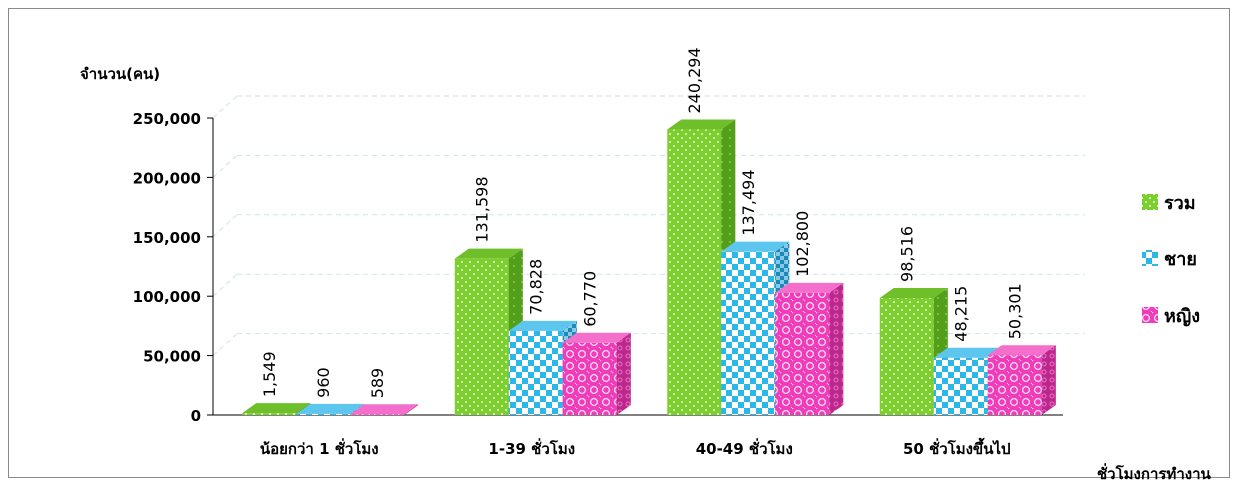 This screenshot has width=1239, height=486. Describe the element at coordinates (1015, 311) in the screenshot. I see `data-label: 50,301` at that location.